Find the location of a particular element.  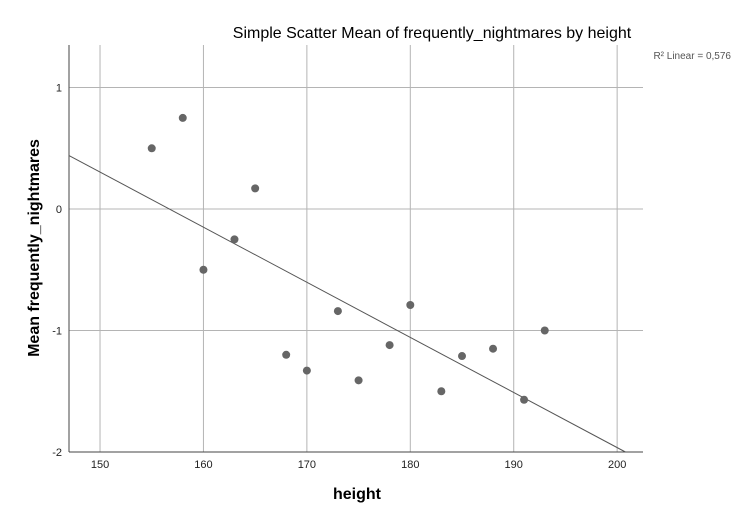

r2-linear-label: R² Linear = 0,576 is located at coordinates (692, 56).